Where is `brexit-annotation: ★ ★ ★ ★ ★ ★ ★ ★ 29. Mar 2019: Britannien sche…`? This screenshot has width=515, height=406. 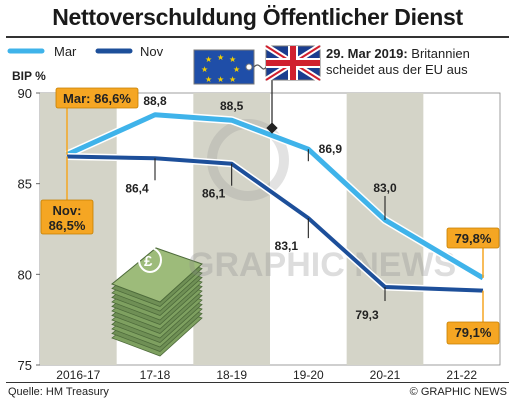
brexit-annotation: ★ ★ ★ ★ ★ ★ ★ ★ 29. Mar 2019: Britannien sche… is located at coordinates (331, 88).